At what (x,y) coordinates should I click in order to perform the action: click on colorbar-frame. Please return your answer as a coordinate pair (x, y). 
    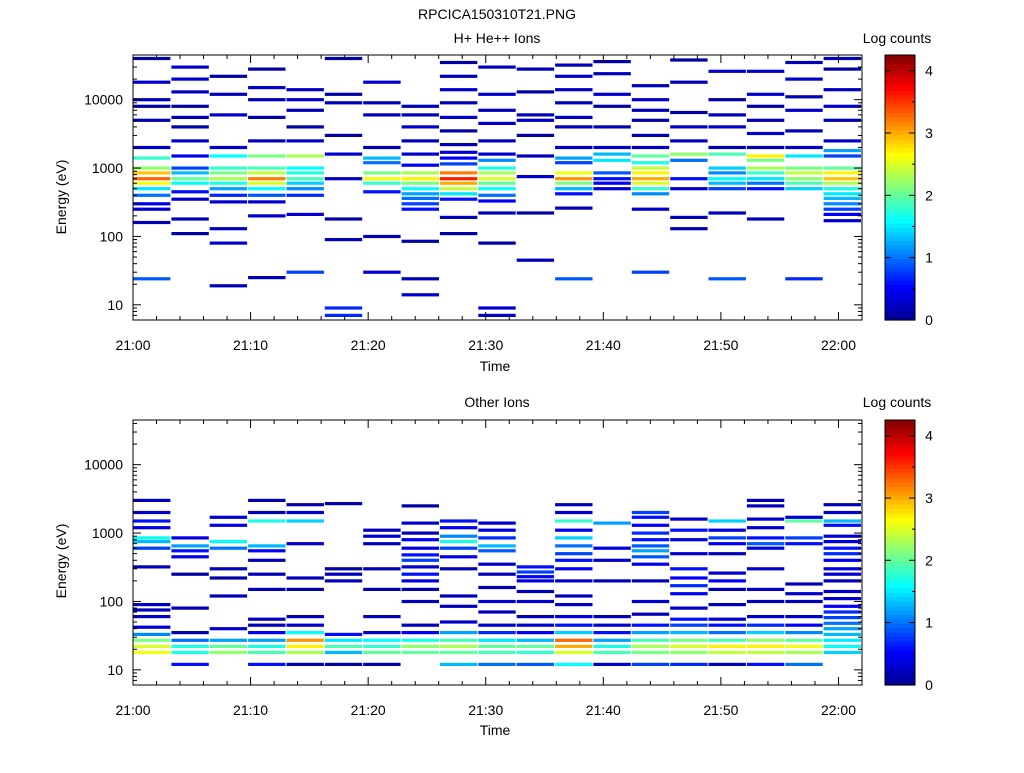
    Looking at the image, I should click on (900, 552).